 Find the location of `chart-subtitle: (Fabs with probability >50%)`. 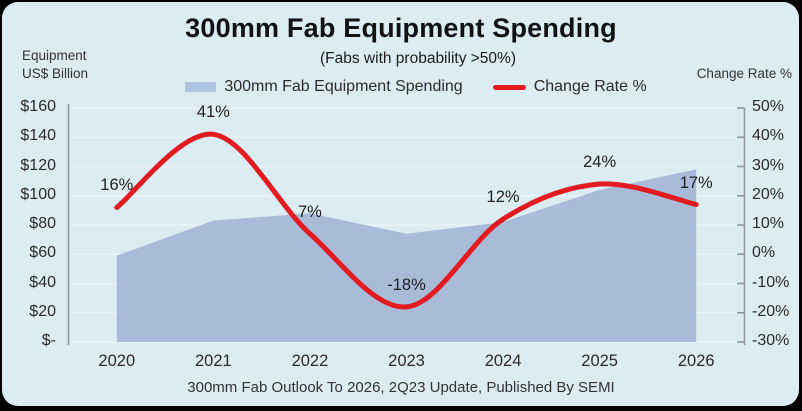

chart-subtitle: (Fabs with probability >50%) is located at coordinates (418, 58).